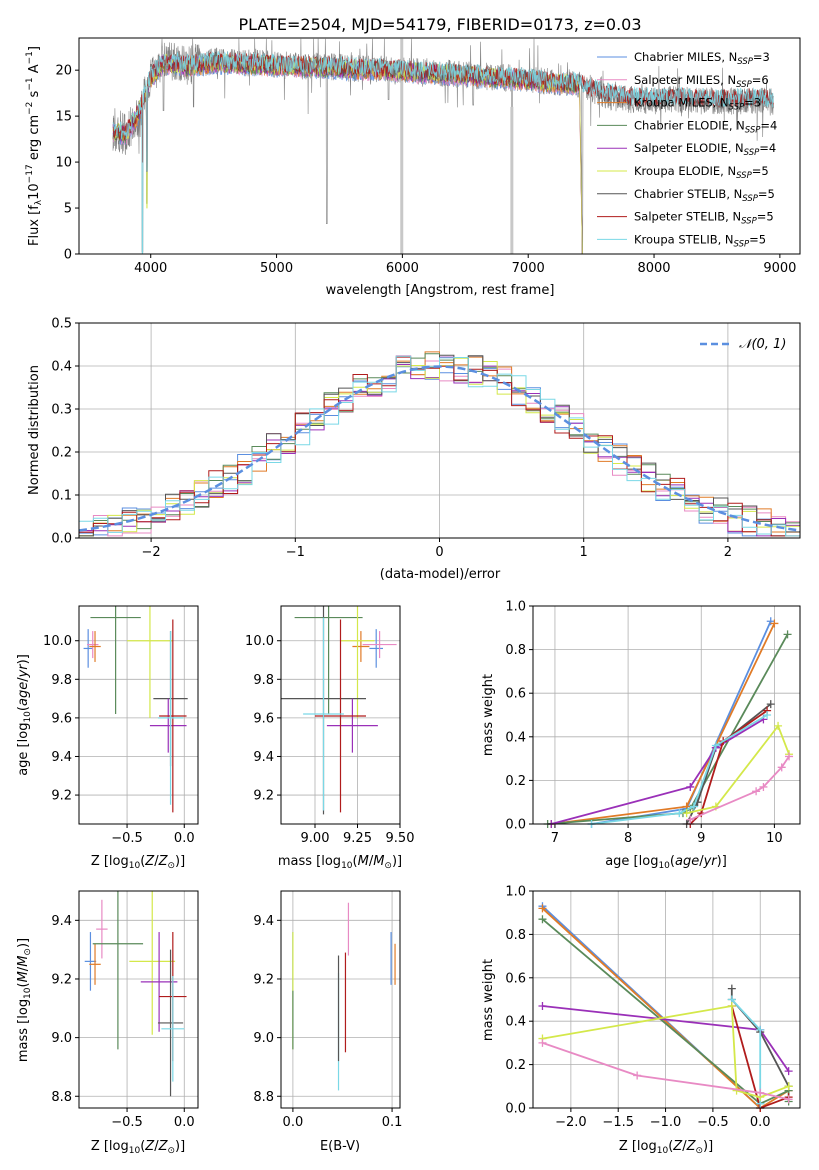 The width and height of the screenshot is (819, 1170). I want to click on legend-label: Salpeter MILES, NSSP=6, so click(701, 81).